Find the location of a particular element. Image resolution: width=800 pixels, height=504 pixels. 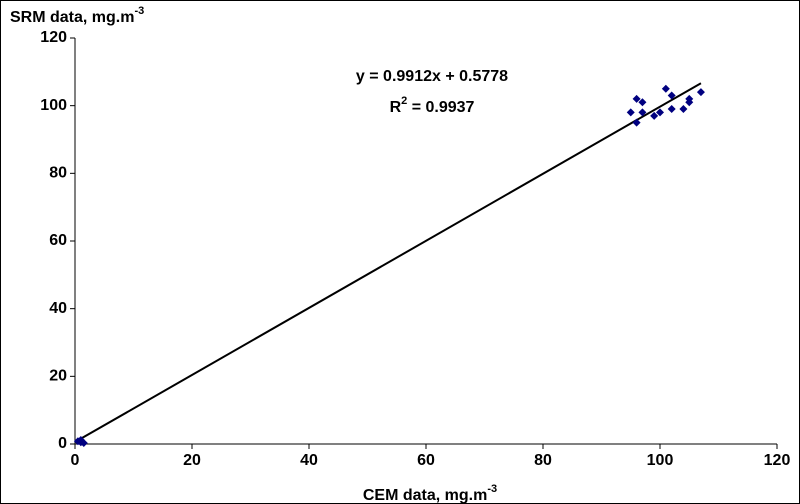

y-tick-label: 100 is located at coordinates (53, 105).